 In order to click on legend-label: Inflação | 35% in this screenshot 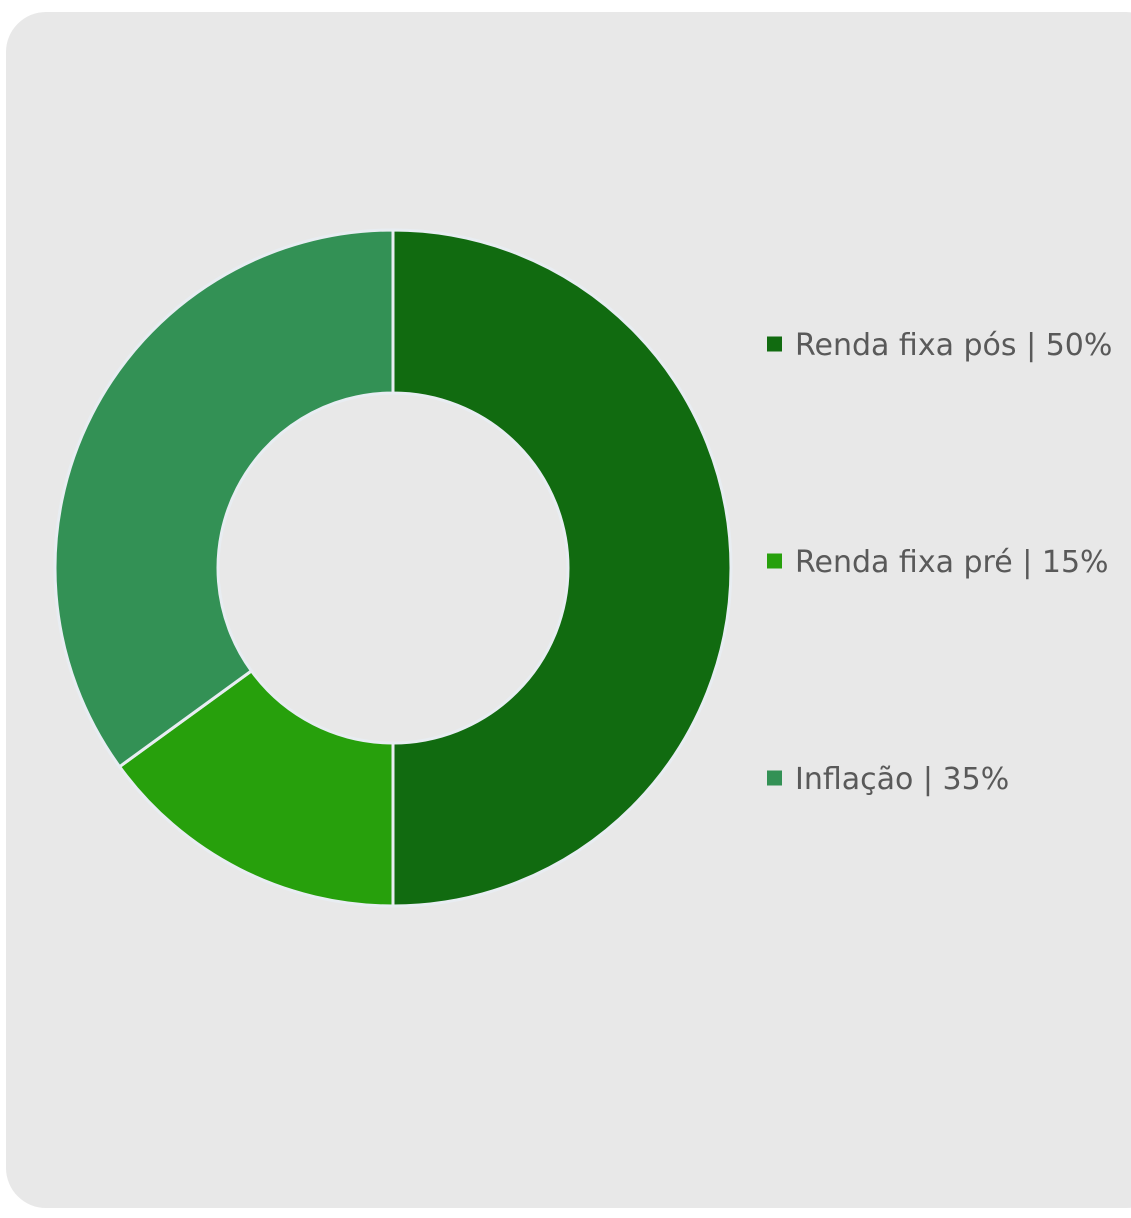, I will do `click(902, 779)`.